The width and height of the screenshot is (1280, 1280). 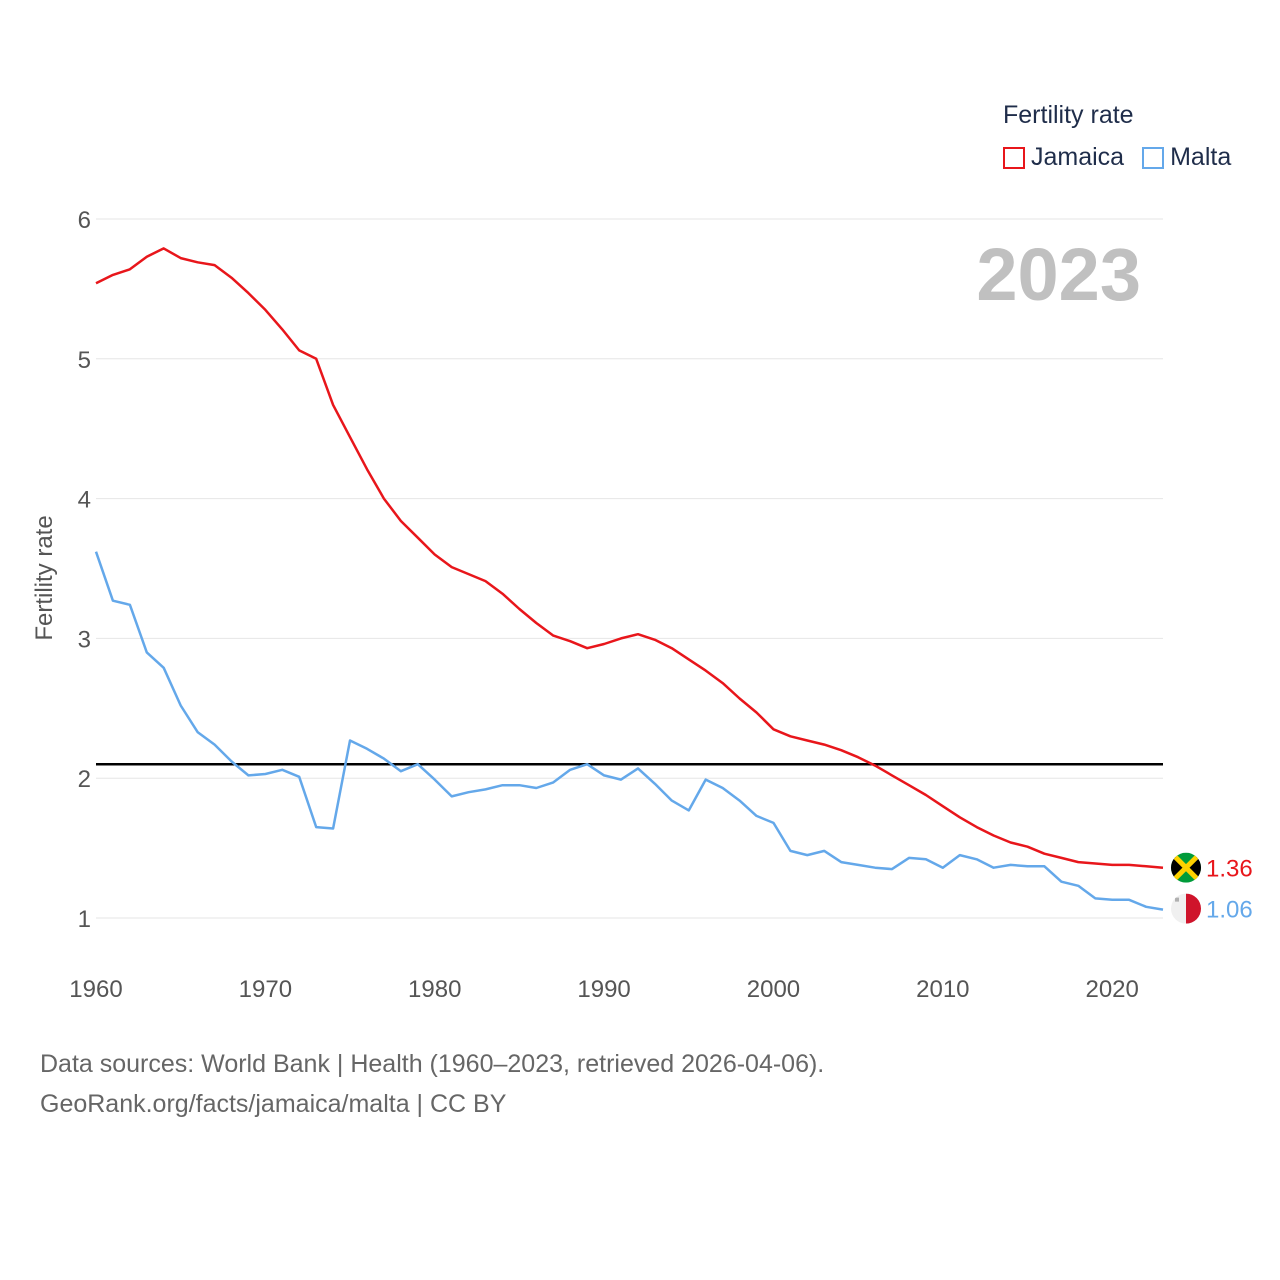 I want to click on x-tick-label: 1970, so click(x=265, y=989).